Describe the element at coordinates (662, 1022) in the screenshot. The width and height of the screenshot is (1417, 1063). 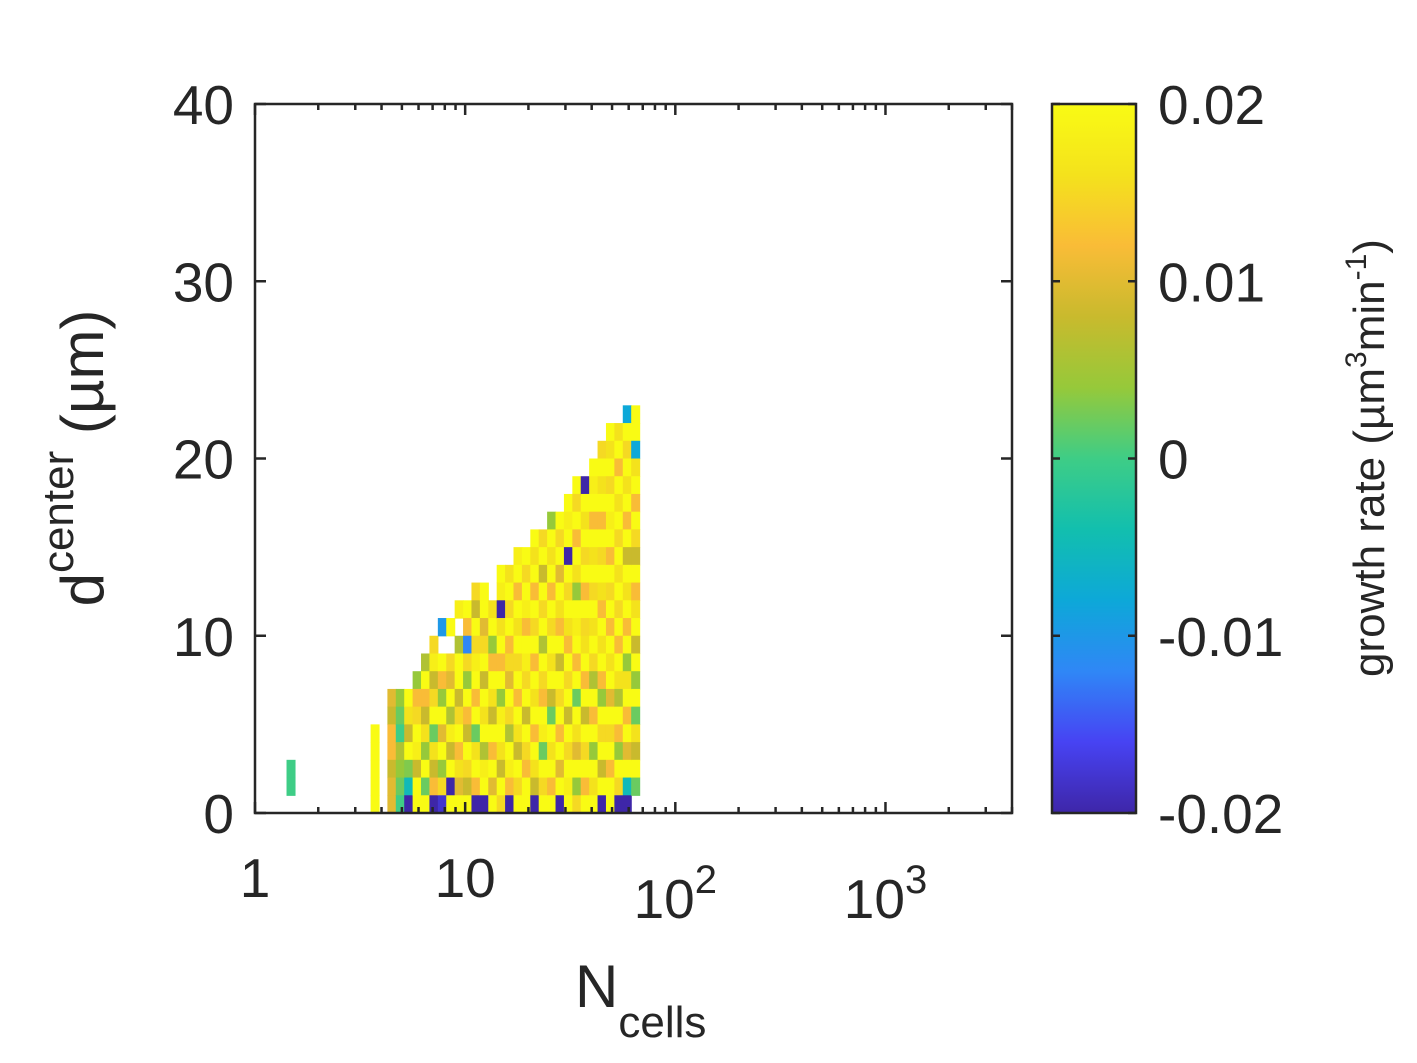
I see `x-axis-label-sub: cells` at that location.